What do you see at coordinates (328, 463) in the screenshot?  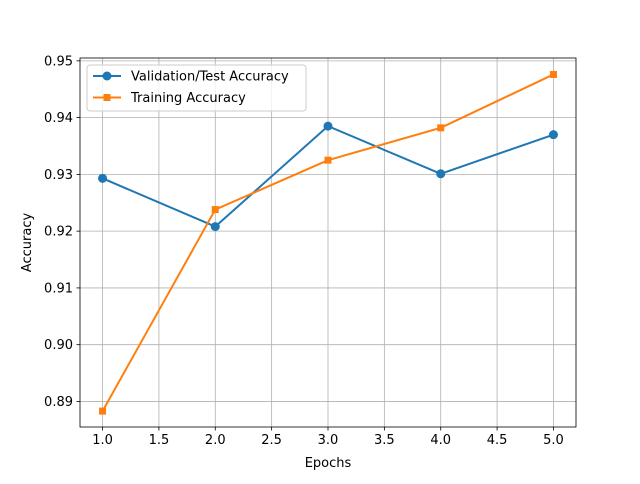 I see `x-axis-label: Epochs` at bounding box center [328, 463].